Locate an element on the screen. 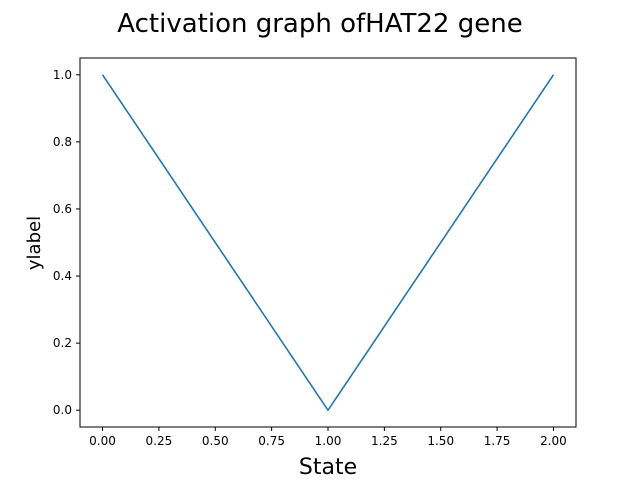 The image size is (640, 480). x-tick-label: 0.00 is located at coordinates (102, 441).